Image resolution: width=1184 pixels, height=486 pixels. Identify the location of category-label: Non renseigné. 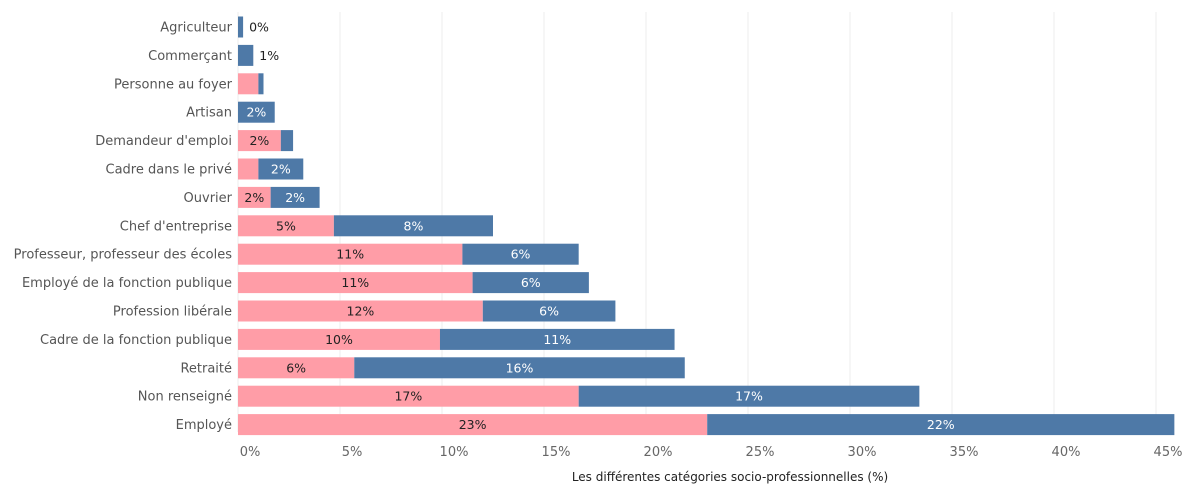
(185, 397).